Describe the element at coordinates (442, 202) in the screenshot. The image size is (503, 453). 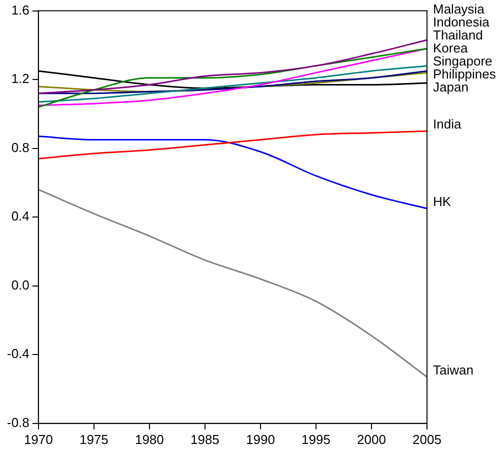
I see `series-label: HK` at that location.